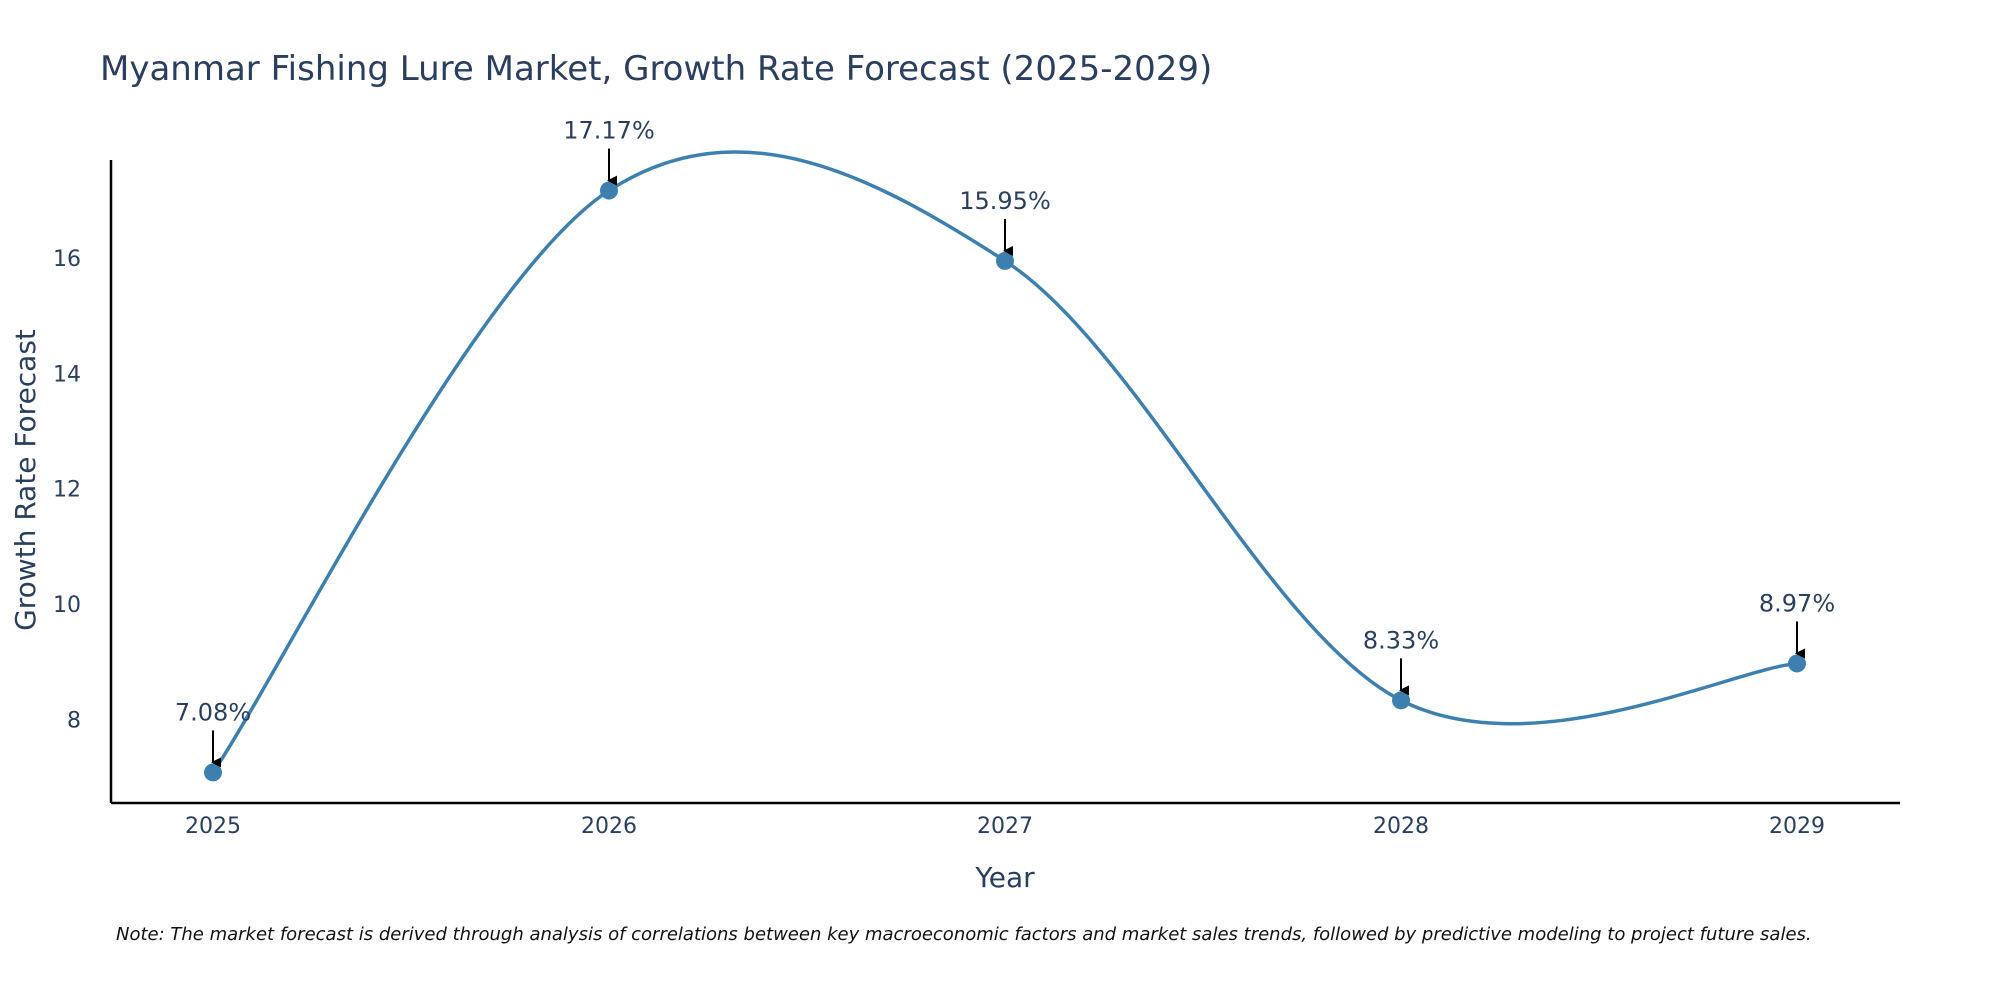 The width and height of the screenshot is (2000, 1000). What do you see at coordinates (609, 826) in the screenshot?
I see `x-tick-label: 2026` at bounding box center [609, 826].